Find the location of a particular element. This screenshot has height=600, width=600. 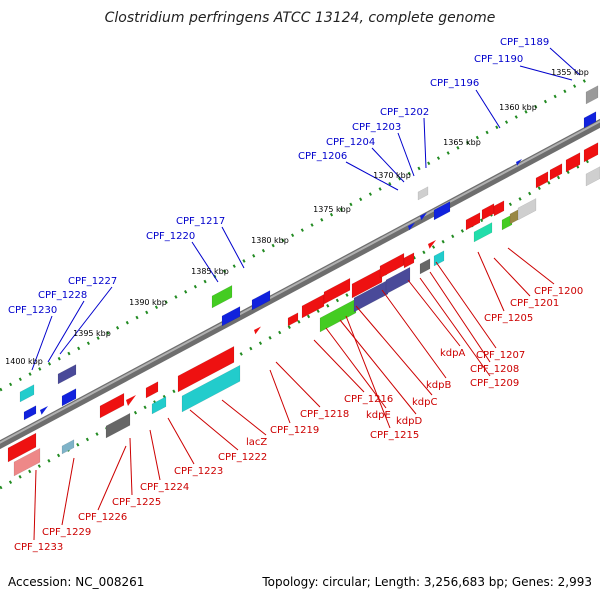

gene-label: CPF_1202 is located at coordinates (404, 112).